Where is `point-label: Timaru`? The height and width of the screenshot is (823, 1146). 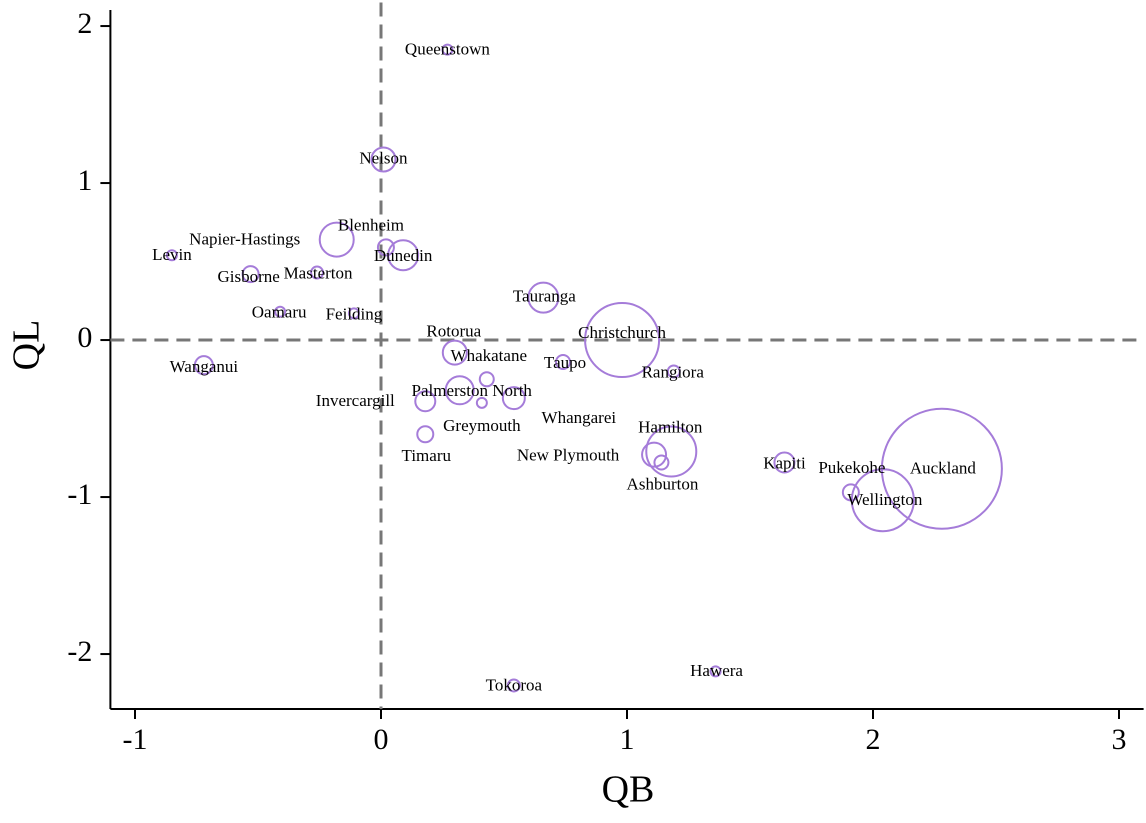
point-label: Timaru is located at coordinates (427, 455).